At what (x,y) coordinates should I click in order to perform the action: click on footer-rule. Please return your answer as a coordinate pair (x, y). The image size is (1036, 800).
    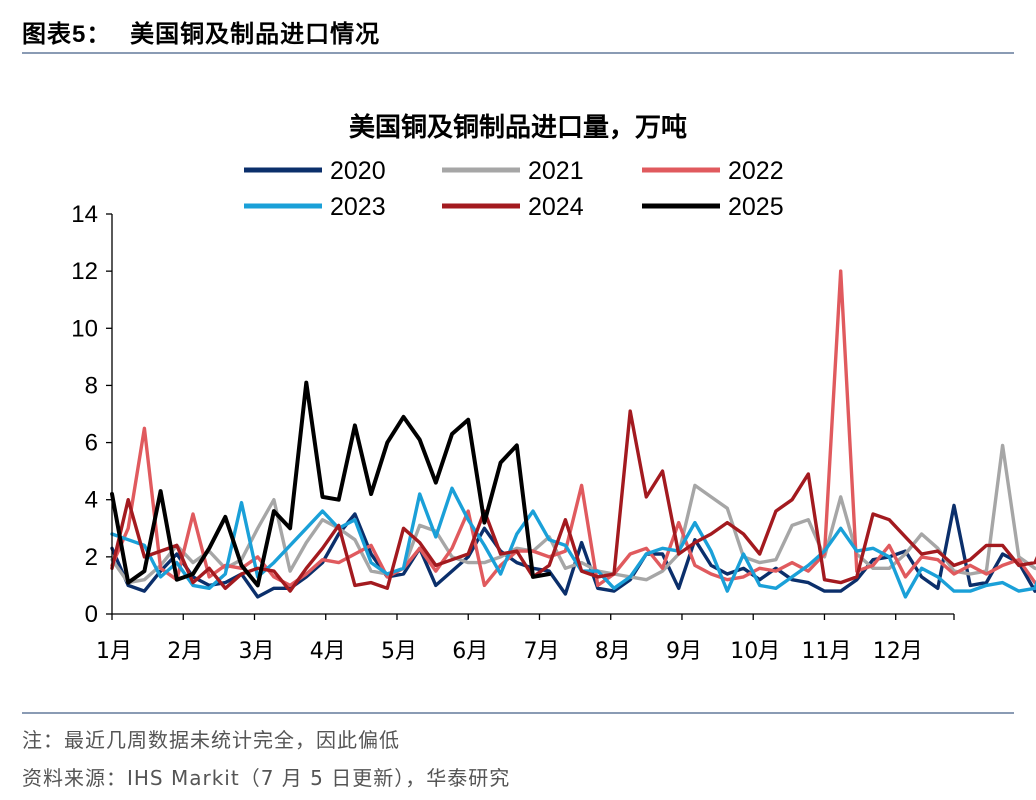
    Looking at the image, I should click on (518, 713).